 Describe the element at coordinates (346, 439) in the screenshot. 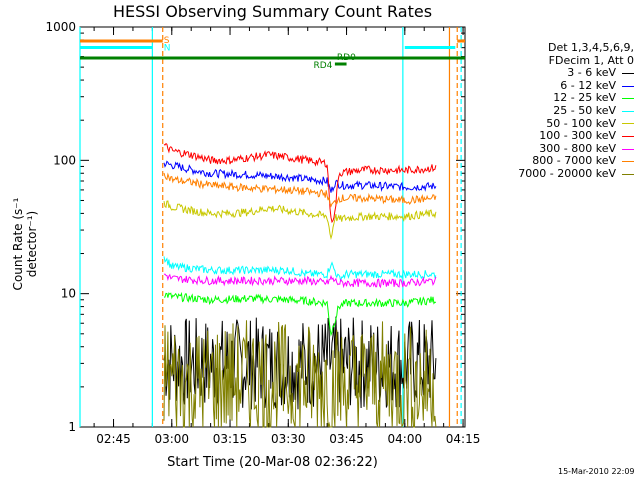

I see `x-tick-label: 03:45` at that location.